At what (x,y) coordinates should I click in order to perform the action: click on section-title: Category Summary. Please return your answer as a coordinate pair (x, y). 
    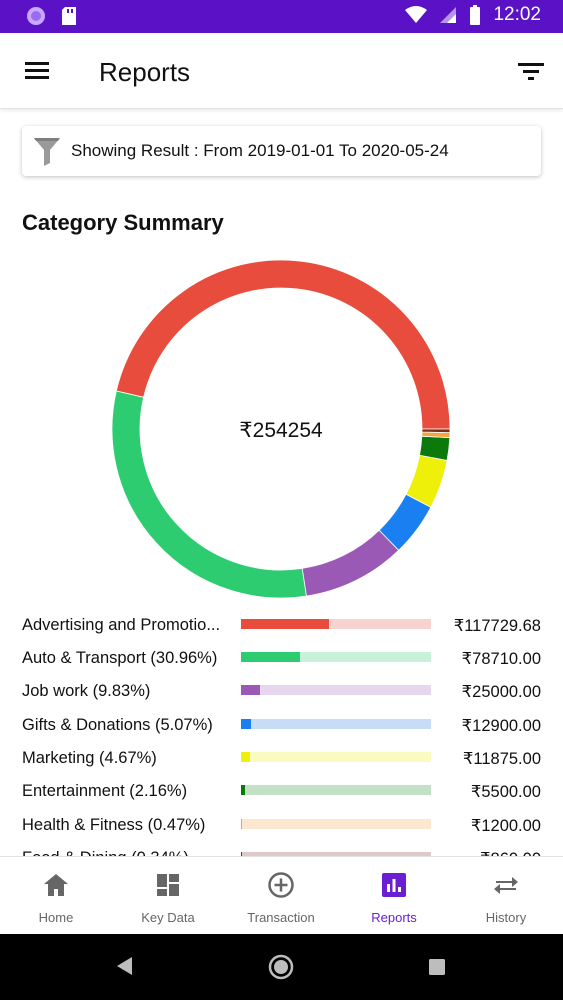
    Looking at the image, I should click on (123, 222).